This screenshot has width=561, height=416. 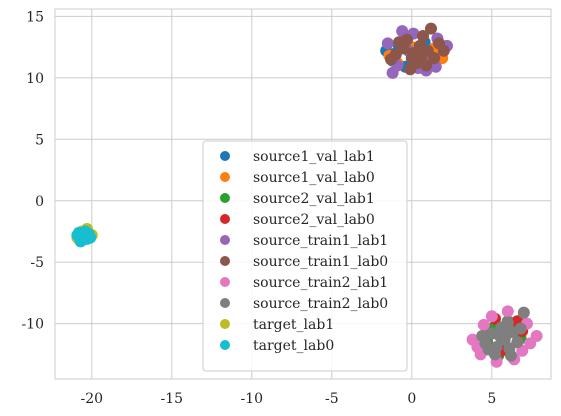 What do you see at coordinates (320, 241) in the screenshot?
I see `legend-label: source_train1_lab1` at bounding box center [320, 241].